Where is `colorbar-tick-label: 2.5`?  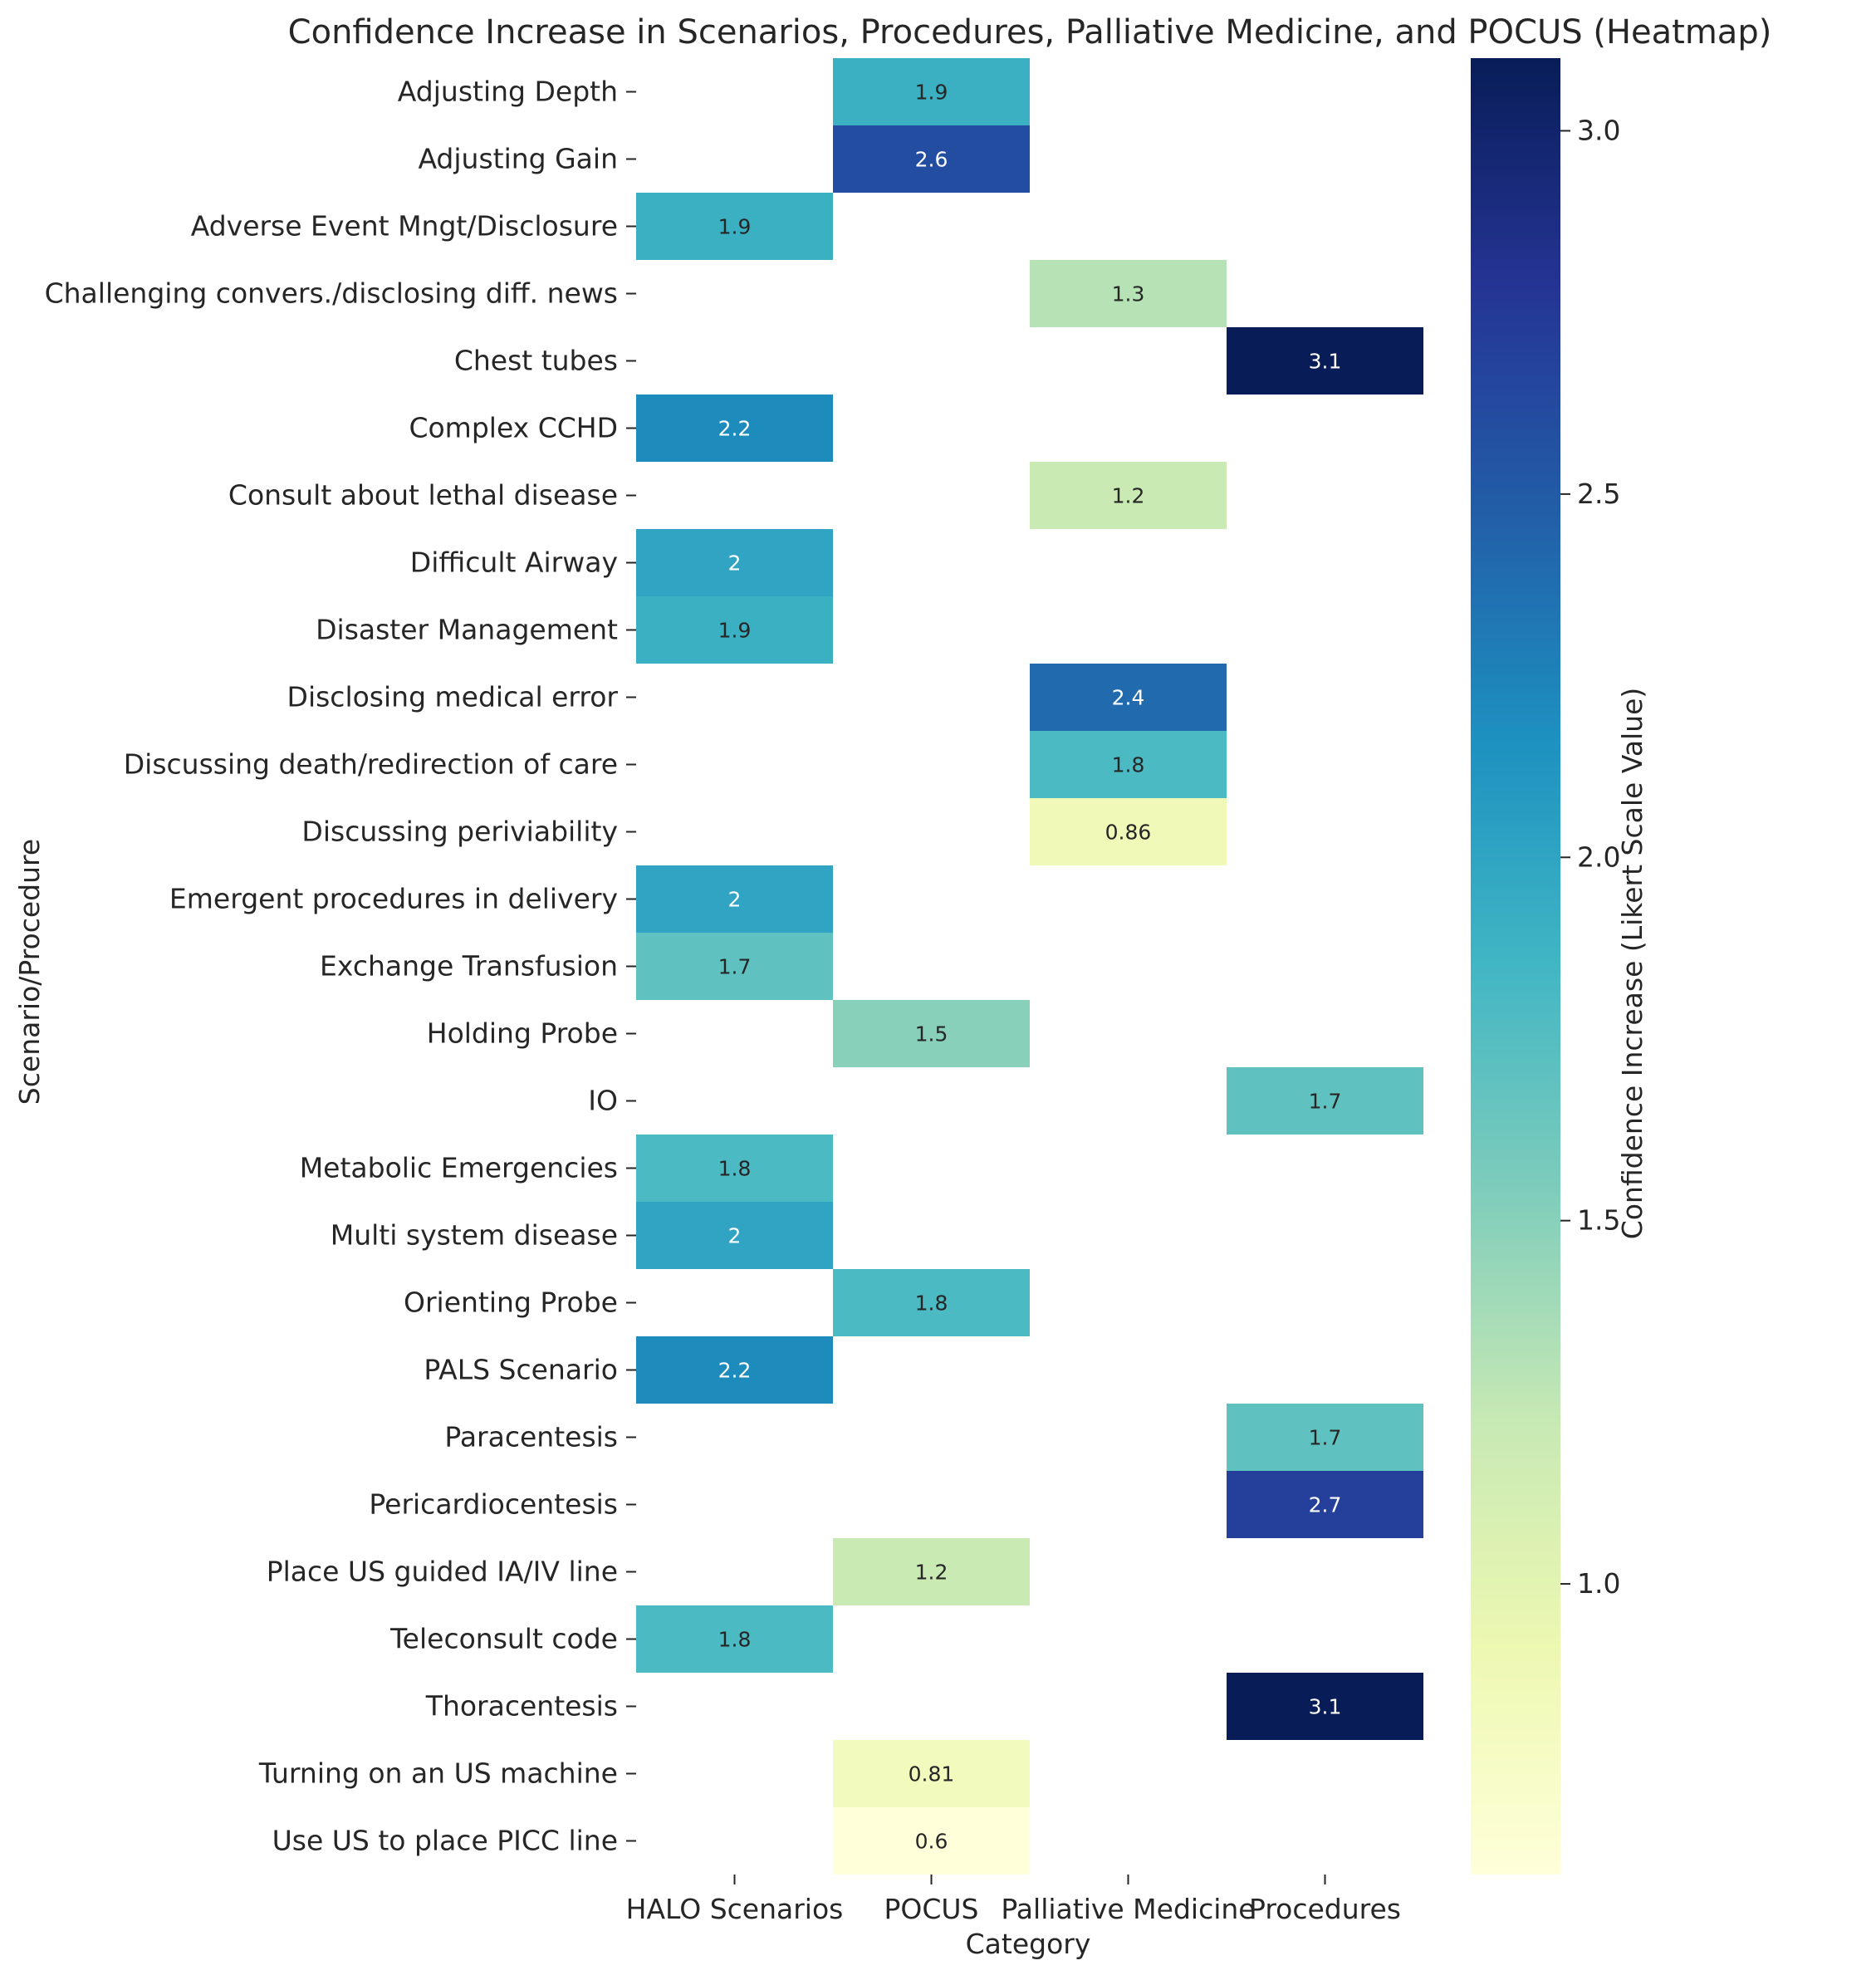
colorbar-tick-label: 2.5 is located at coordinates (1598, 494).